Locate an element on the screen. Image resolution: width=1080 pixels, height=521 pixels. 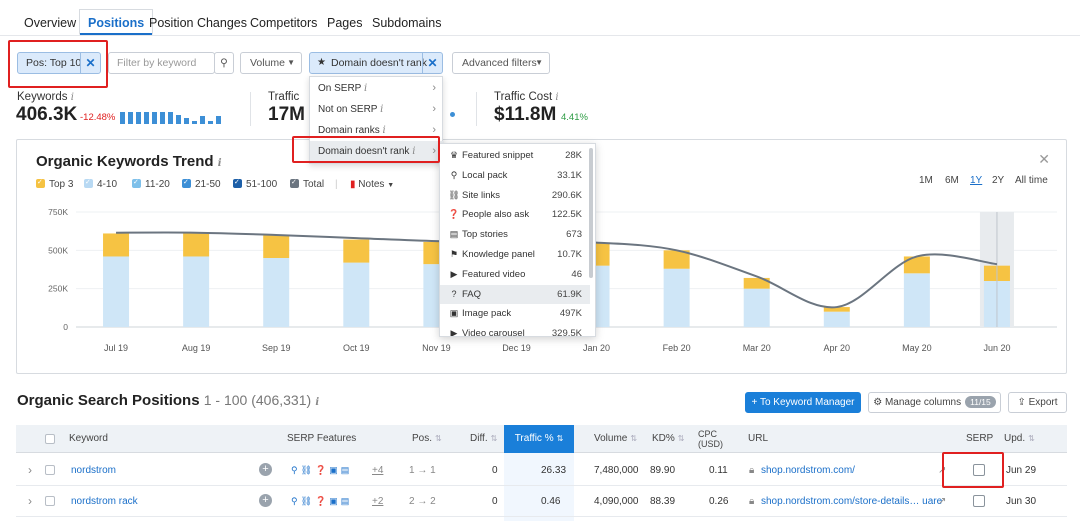
x-tick-label: Apr 20 is located at coordinates (837, 348).